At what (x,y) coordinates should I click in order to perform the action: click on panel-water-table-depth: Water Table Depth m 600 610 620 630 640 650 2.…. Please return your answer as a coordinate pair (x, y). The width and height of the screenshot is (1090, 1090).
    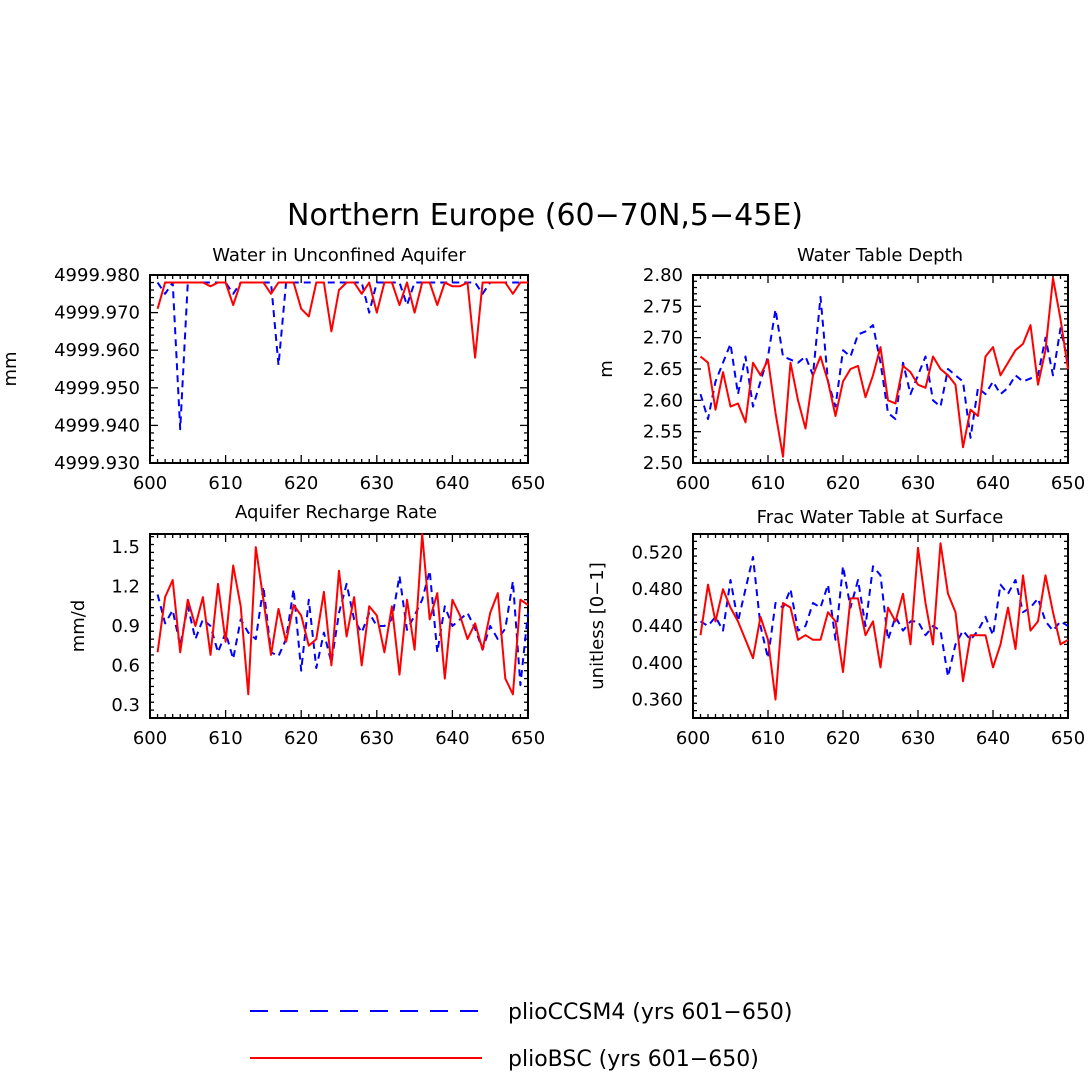
    Looking at the image, I should click on (840, 369).